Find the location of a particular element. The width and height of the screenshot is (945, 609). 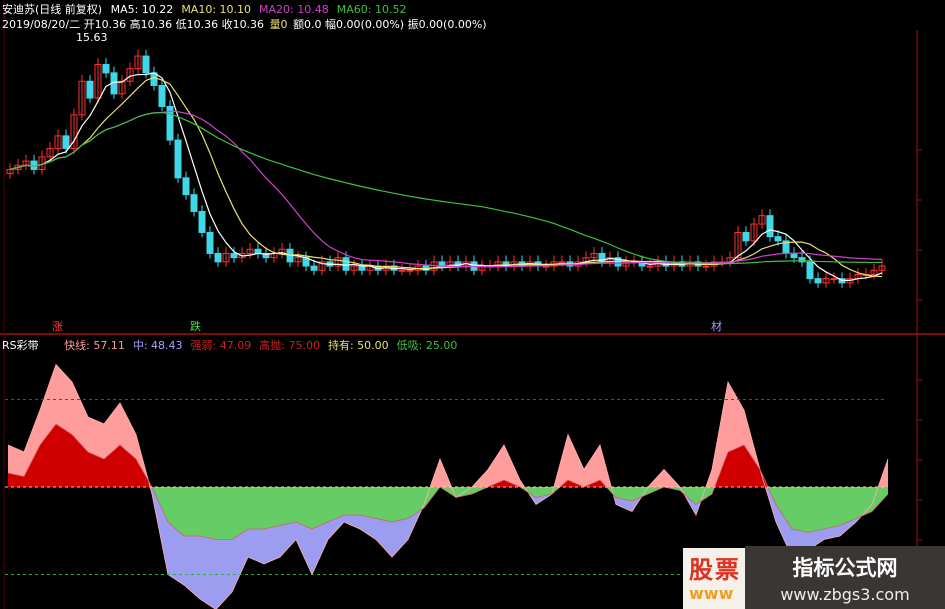

watermark-site: 指标公式网 www.zbgs3.com is located at coordinates (845, 577).